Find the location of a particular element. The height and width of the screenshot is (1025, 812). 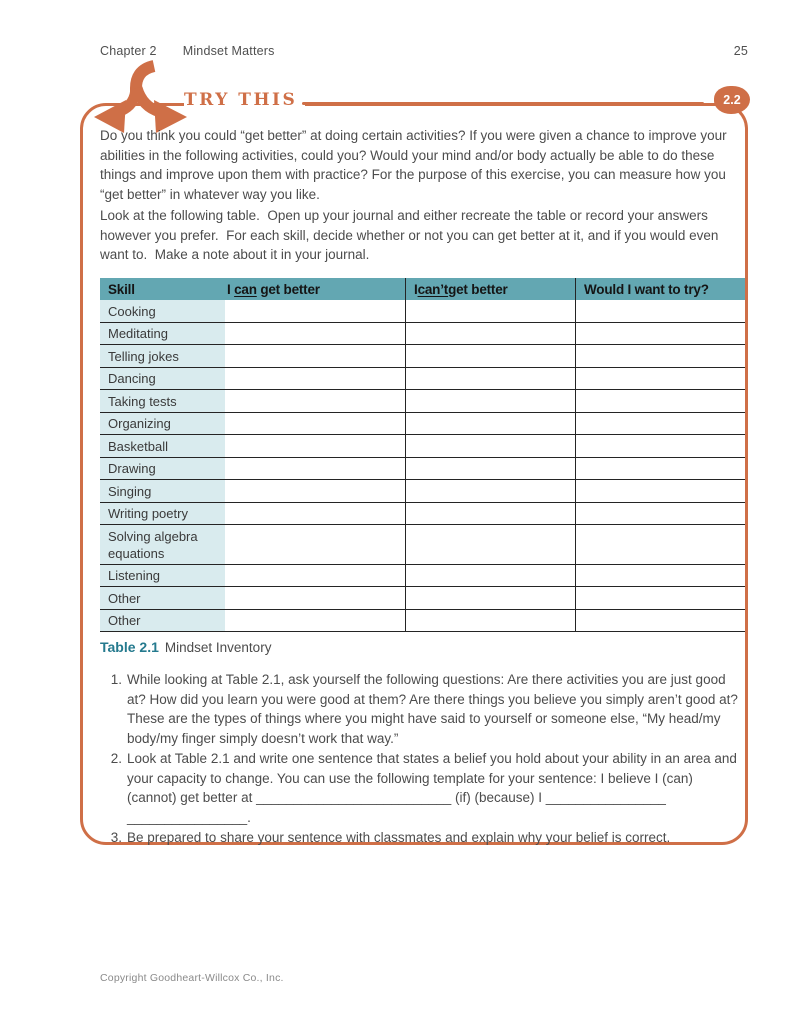

table-row: Writing poetry is located at coordinates (422, 513).